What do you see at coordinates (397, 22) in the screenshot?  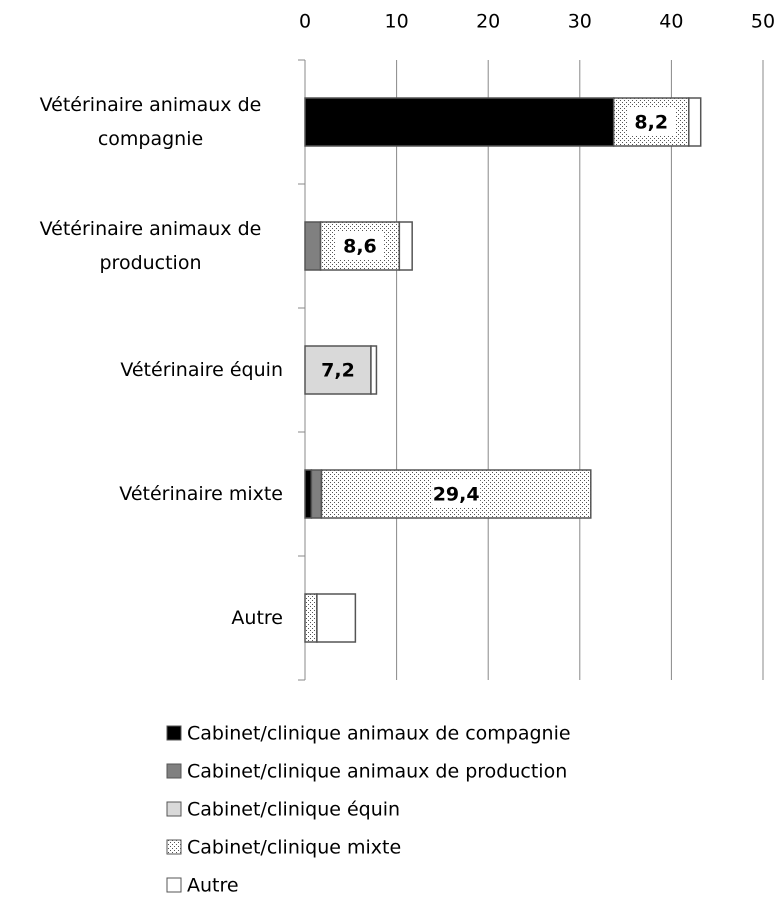 I see `x-tick-label: 10` at bounding box center [397, 22].